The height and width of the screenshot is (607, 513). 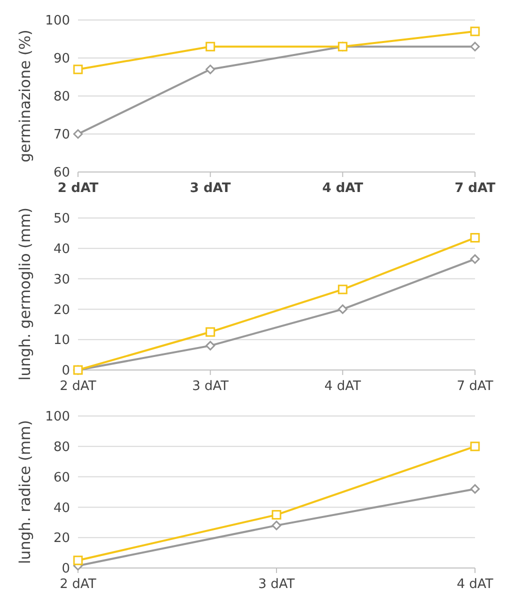 I want to click on y-tick-label: 90, so click(x=61, y=59).